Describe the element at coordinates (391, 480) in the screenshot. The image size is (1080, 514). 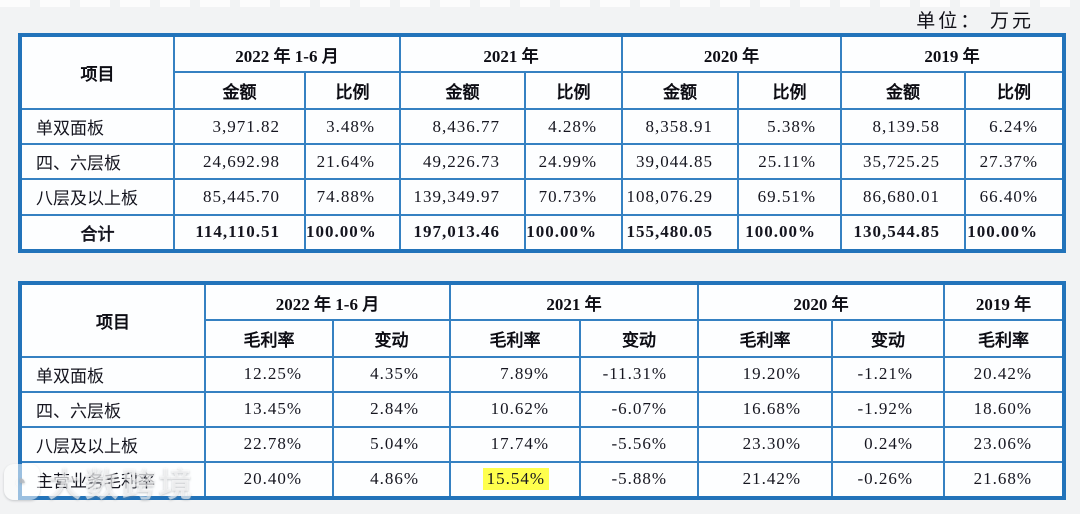
I see `cell: 4.86%` at that location.